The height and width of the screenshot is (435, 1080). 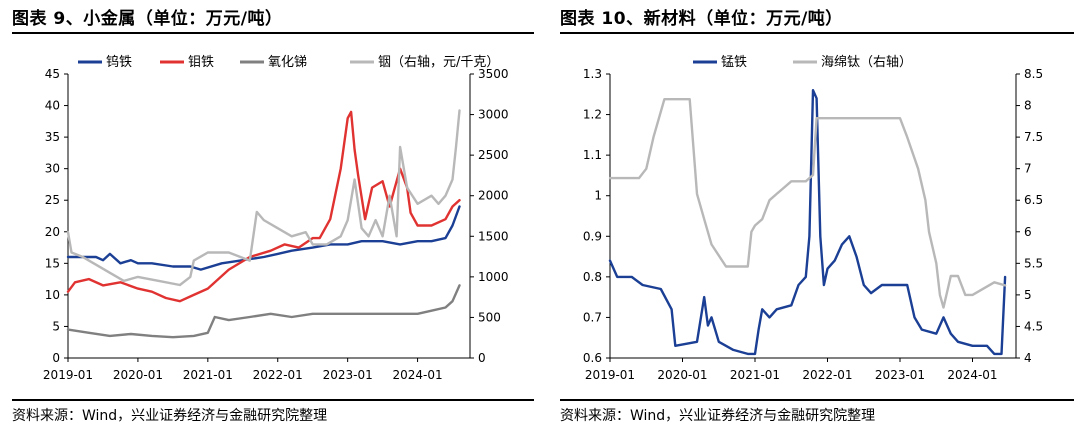 What do you see at coordinates (493, 236) in the screenshot?
I see `y-right-tick-label: 1500` at bounding box center [493, 236].